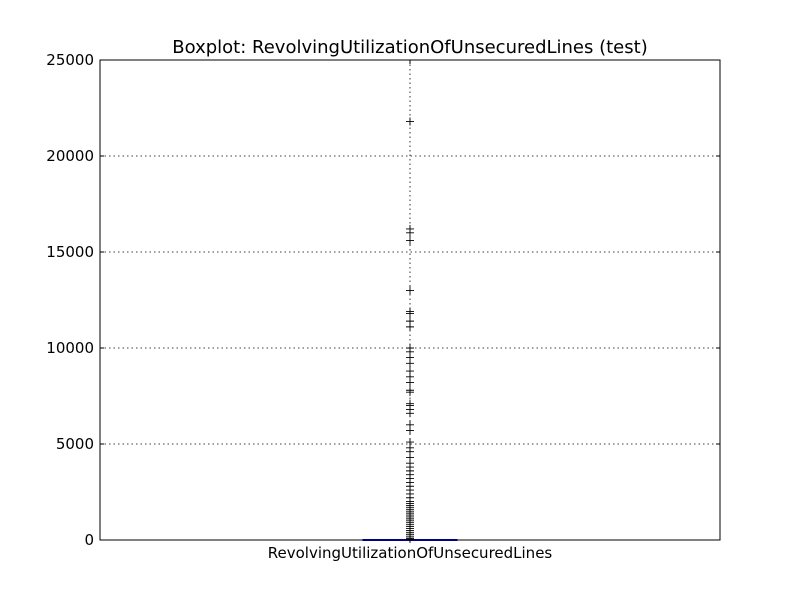 The image size is (800, 600). What do you see at coordinates (75, 444) in the screenshot?
I see `y-tick-label: 5000` at bounding box center [75, 444].